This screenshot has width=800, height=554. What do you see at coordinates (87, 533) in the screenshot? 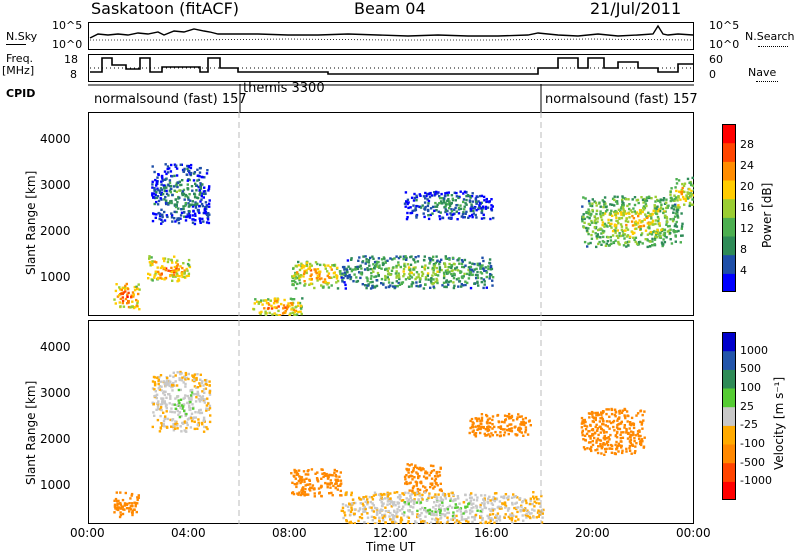
I see `x-tick-0: 00:00` at bounding box center [87, 533].